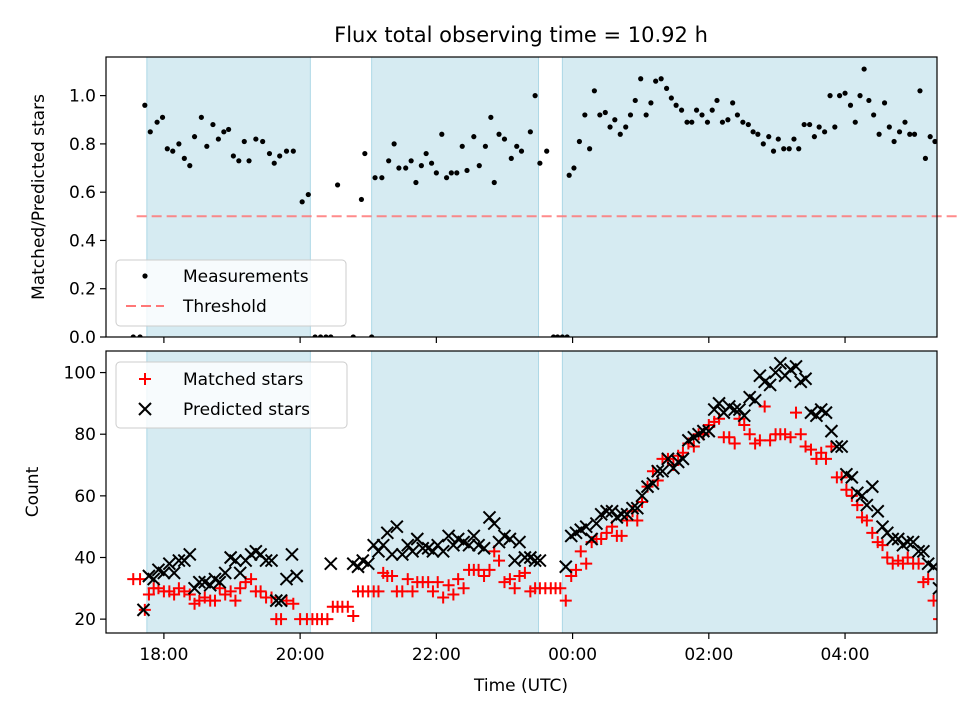  What do you see at coordinates (85, 620) in the screenshot?
I see `bottom-ytick-label-0: 20` at bounding box center [85, 620].